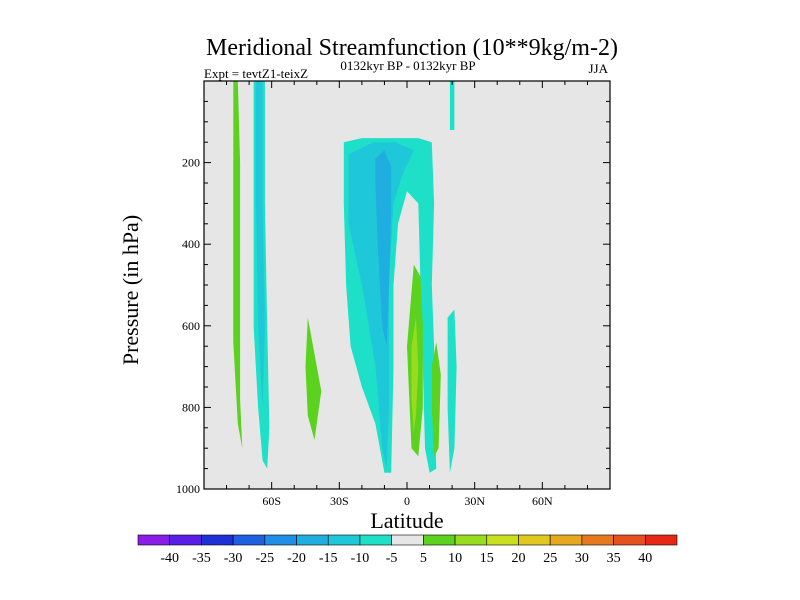 The width and height of the screenshot is (800, 600). Describe the element at coordinates (436, 399) in the screenshot. I see `contour-region-green-cell-13n` at that location.